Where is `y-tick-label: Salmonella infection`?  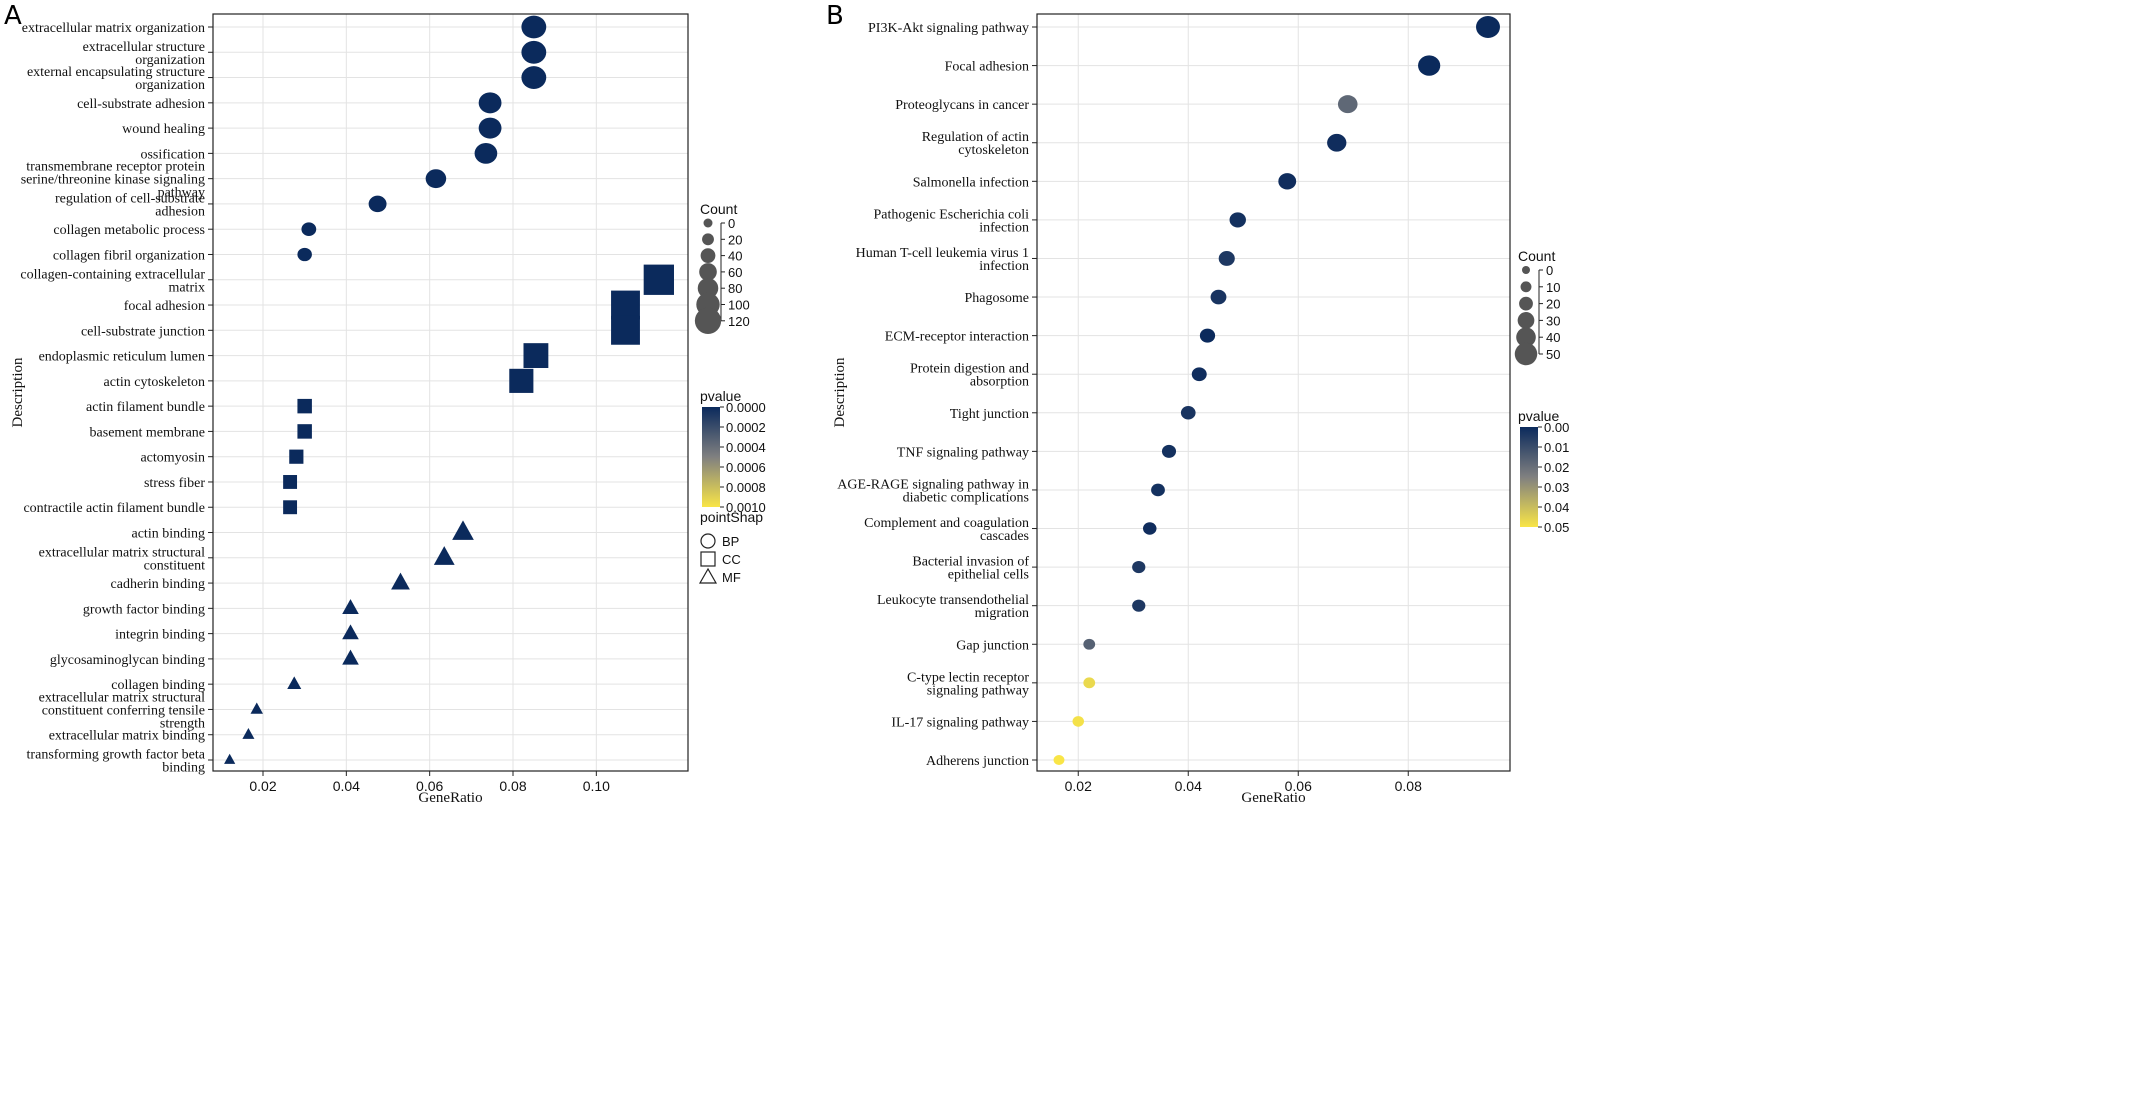
y-tick-label: Salmonella infection is located at coordinates (971, 182).